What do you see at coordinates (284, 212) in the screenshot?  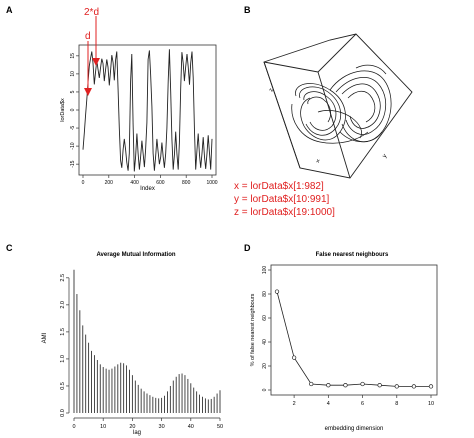 I see `code-line-z: z = lorData$x[19:1000]` at bounding box center [284, 212].